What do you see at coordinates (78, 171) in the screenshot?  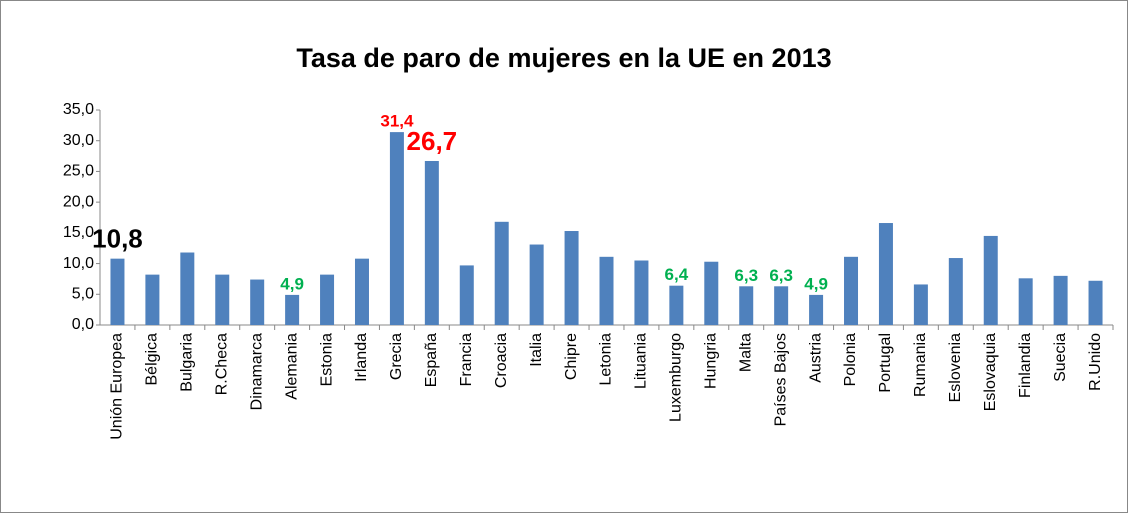 I see `y-tick-label: 25,0` at bounding box center [78, 171].